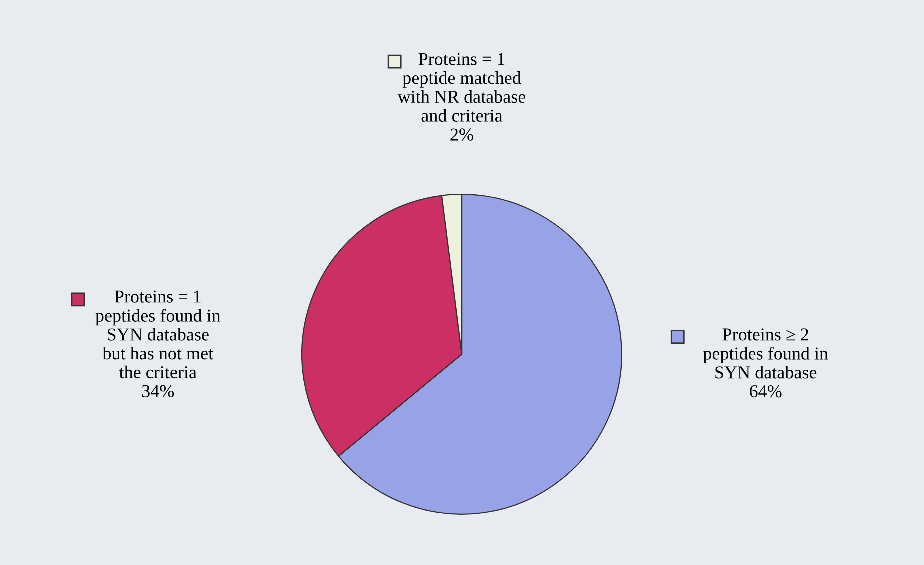 The image size is (924, 565). I want to click on data-label: 64%, so click(766, 391).